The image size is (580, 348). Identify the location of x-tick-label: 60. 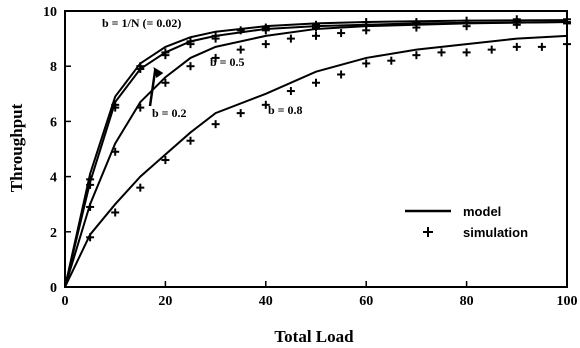
(366, 301).